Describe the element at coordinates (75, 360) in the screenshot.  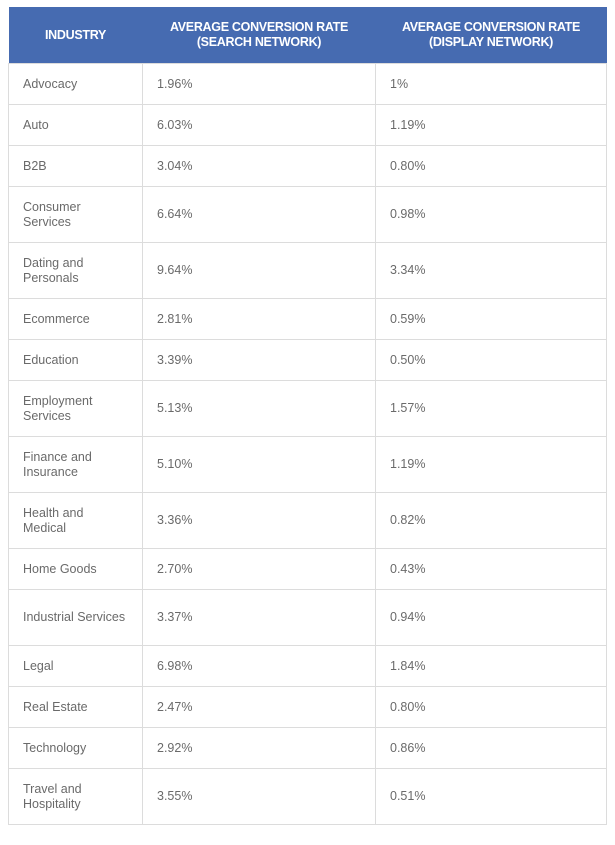
I see `industry-cell: Education` at that location.